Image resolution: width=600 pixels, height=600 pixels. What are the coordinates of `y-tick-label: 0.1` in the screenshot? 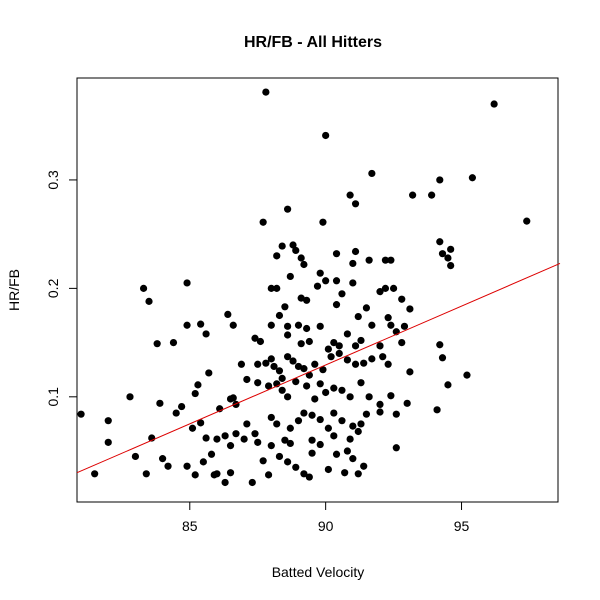 It's located at (53, 397).